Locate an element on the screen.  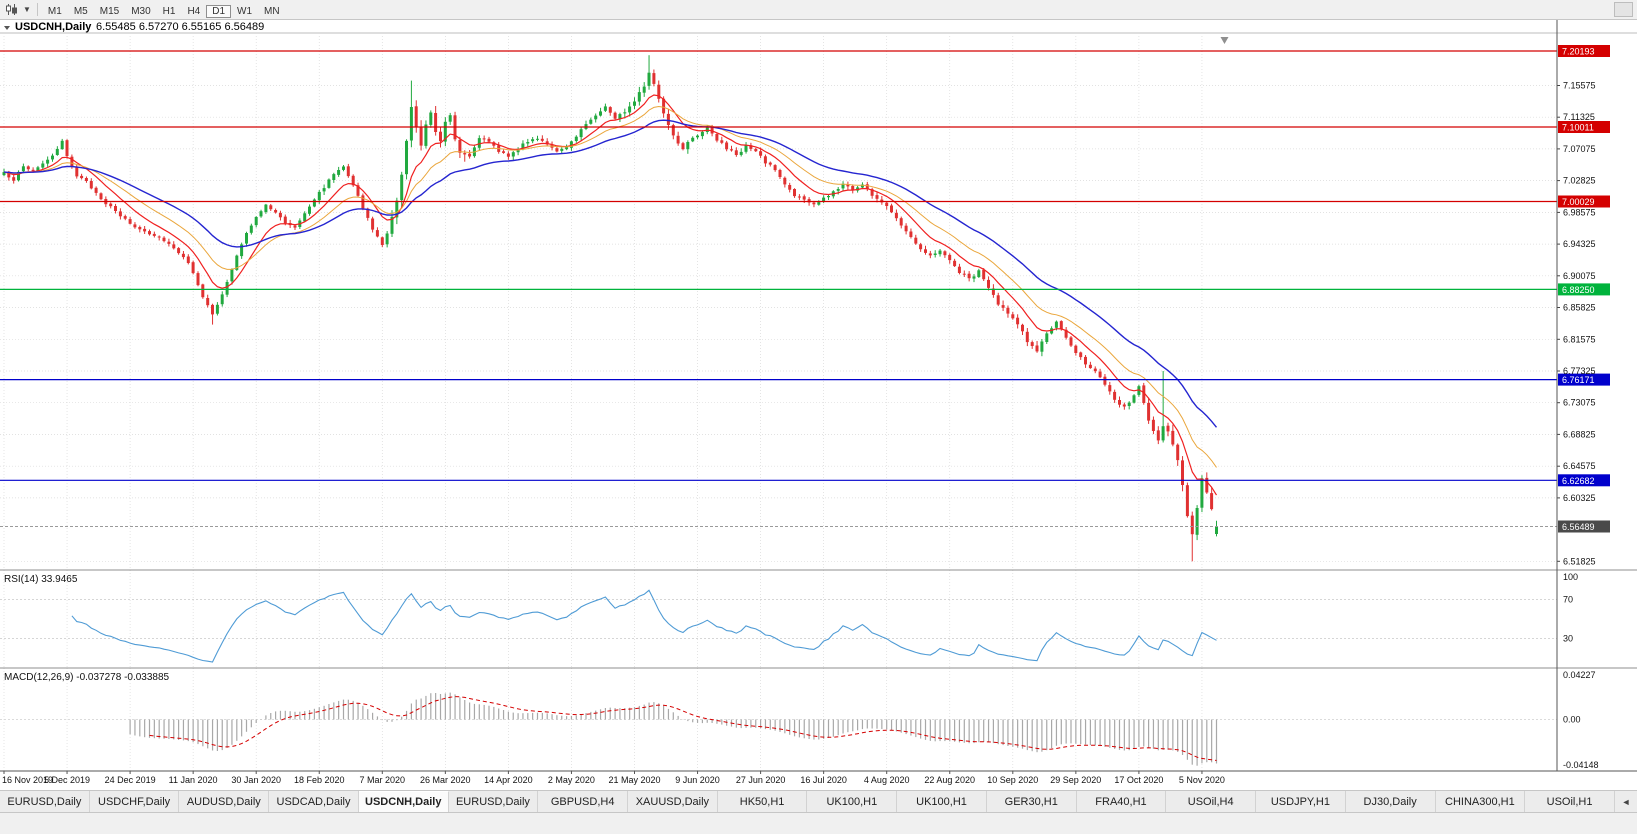
collapse-caret-icon is located at coordinates (7, 28).